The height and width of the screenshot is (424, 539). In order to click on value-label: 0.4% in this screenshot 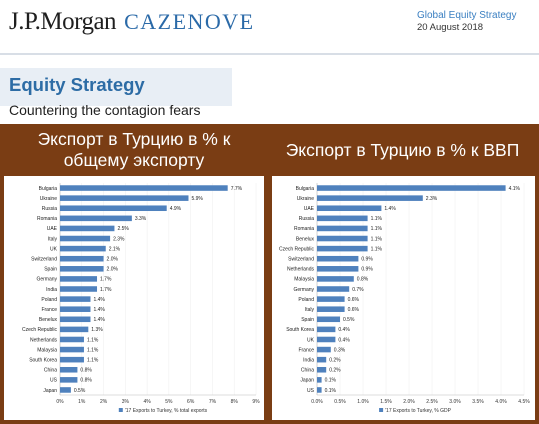, I will do `click(344, 330)`.